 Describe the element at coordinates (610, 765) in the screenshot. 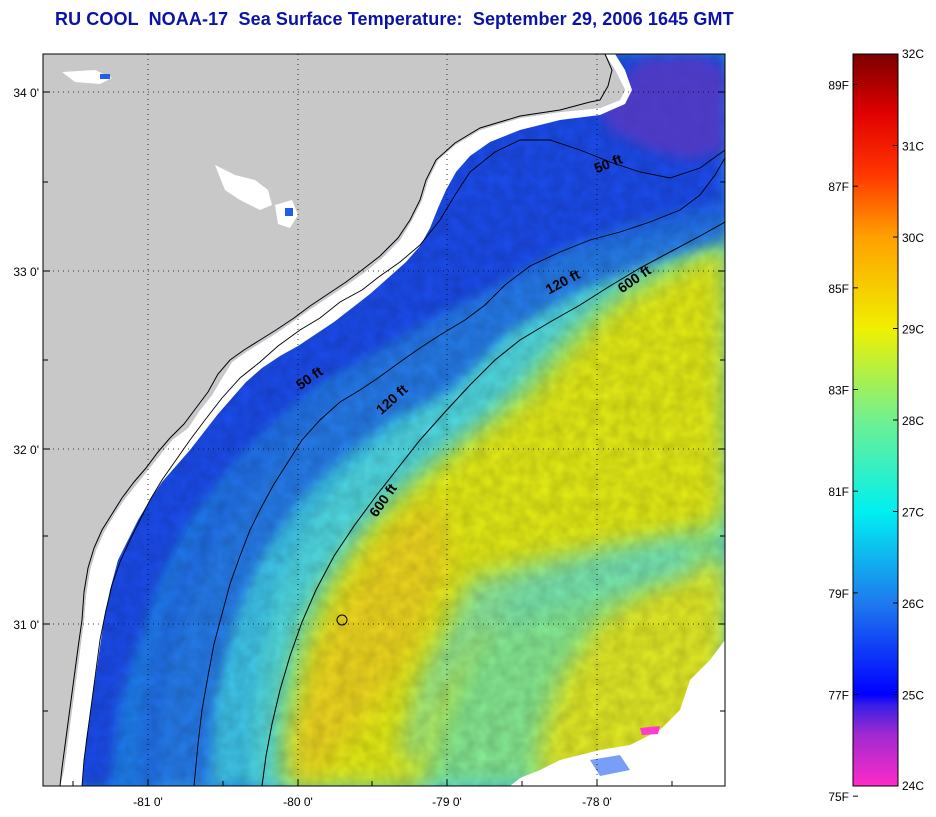

I see `cloud-patch` at that location.